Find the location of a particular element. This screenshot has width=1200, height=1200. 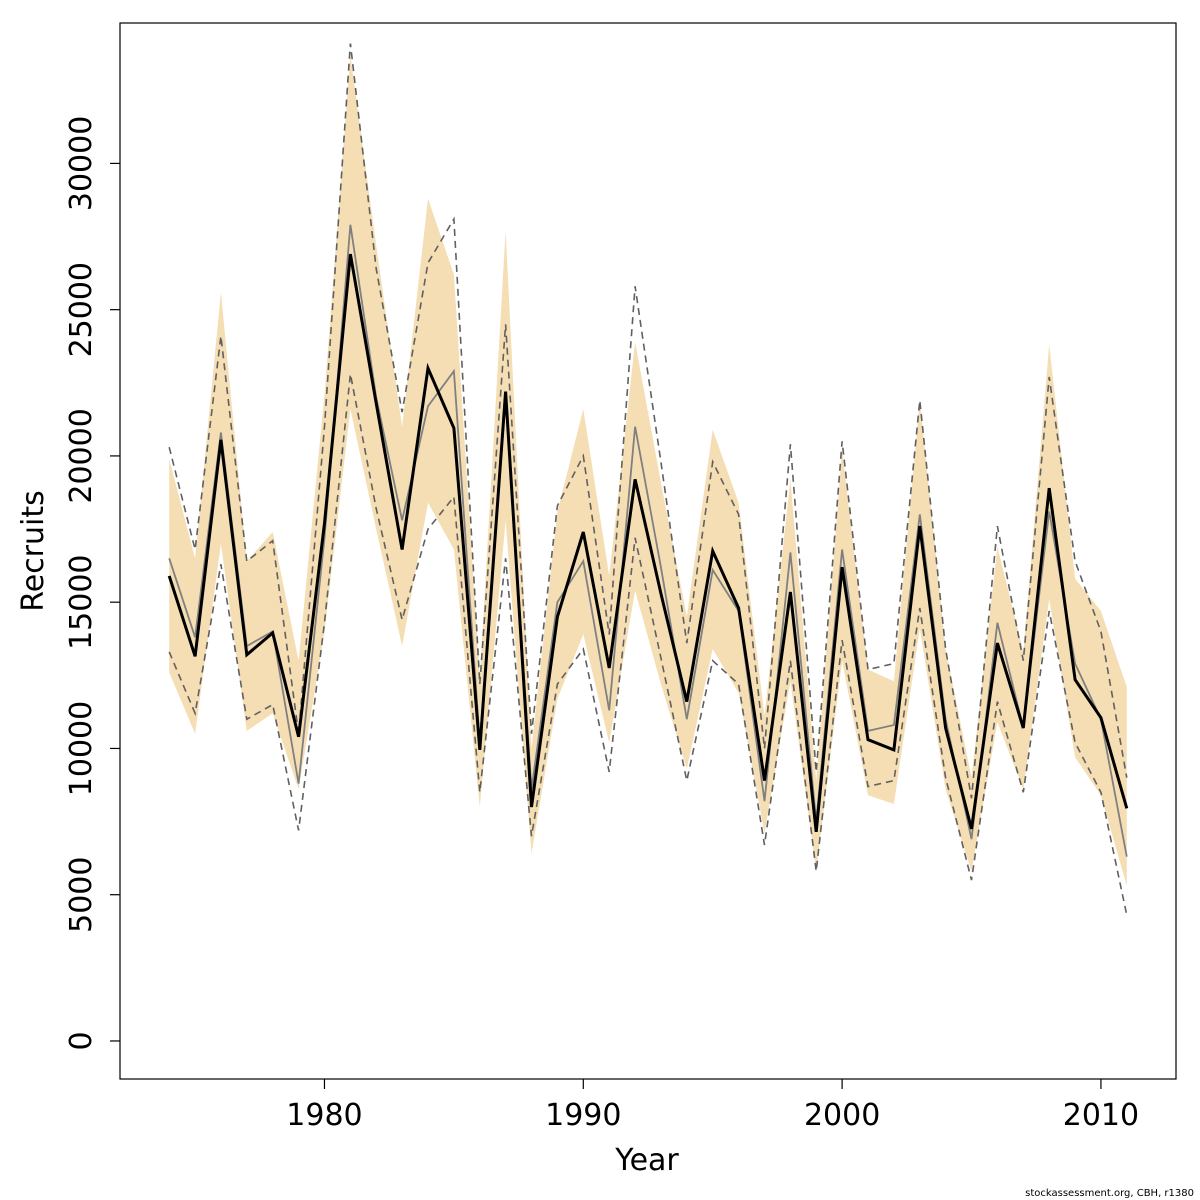

y-tick-label: 15000 is located at coordinates (81, 601).